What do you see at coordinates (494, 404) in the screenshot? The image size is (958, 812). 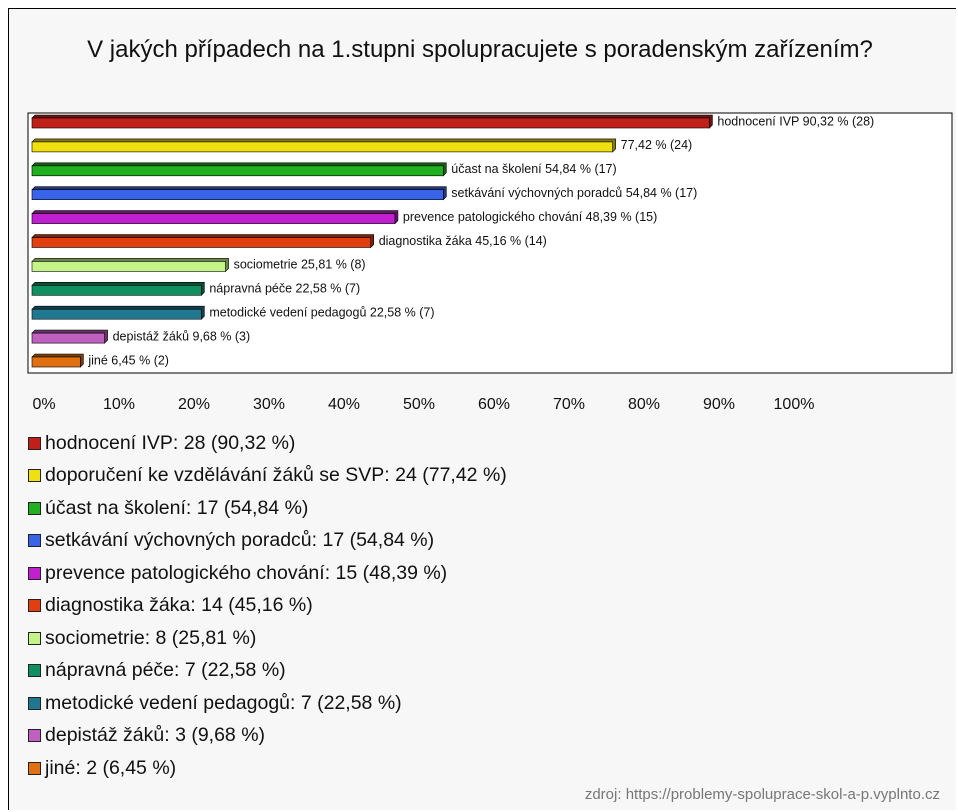 I see `x-tick-label: 60%` at bounding box center [494, 404].